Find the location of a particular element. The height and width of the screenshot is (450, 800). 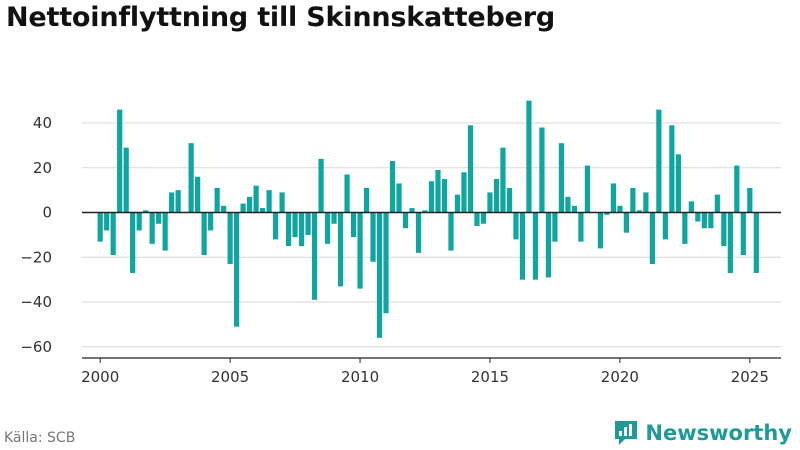

x-tick-label: 2020 is located at coordinates (620, 377).